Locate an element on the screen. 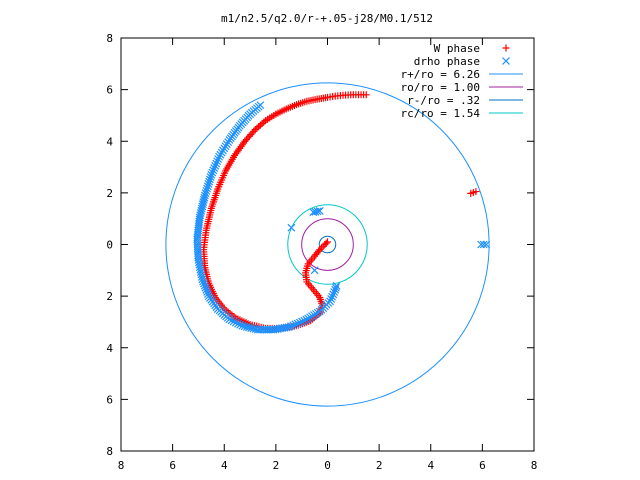 This screenshot has height=480, width=640. y-tick-label: 0 is located at coordinates (109, 245).